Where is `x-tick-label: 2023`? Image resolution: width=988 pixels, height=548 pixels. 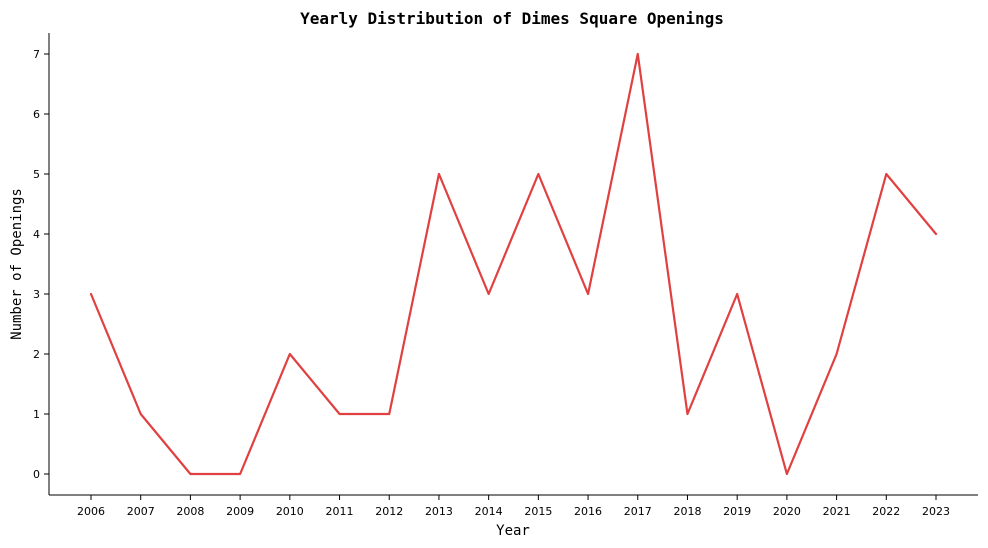 x-tick-label: 2023 is located at coordinates (936, 511).